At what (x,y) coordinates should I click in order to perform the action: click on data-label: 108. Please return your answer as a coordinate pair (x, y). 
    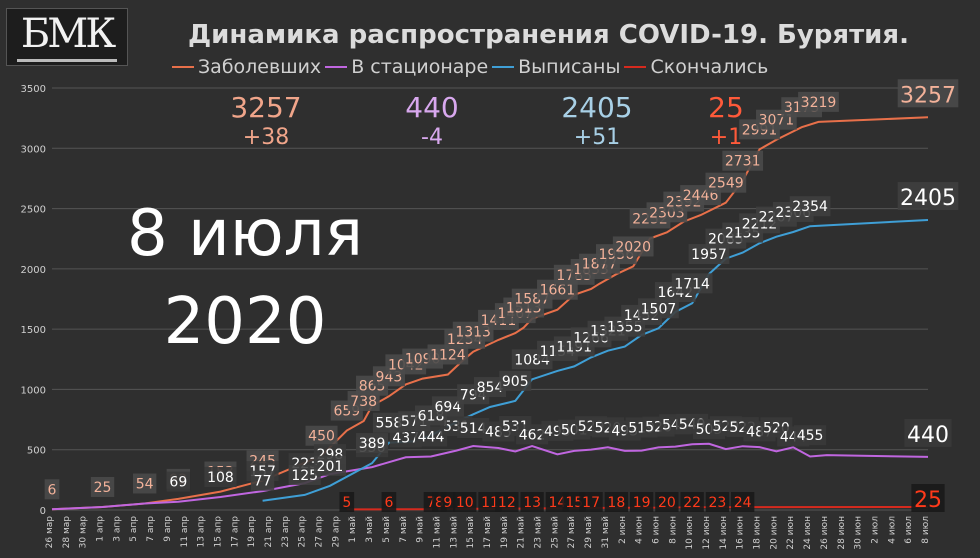
    Looking at the image, I should click on (220, 478).